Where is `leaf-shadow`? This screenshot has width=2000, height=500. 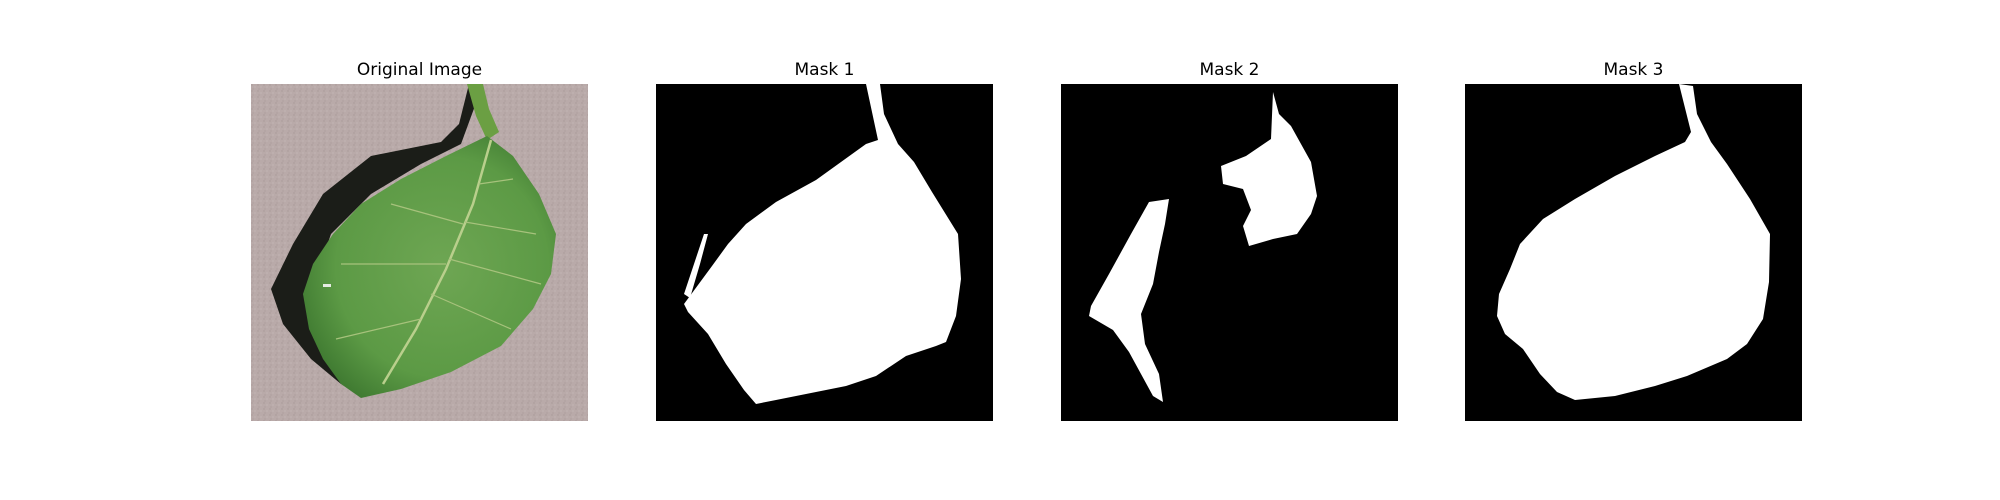 leaf-shadow is located at coordinates (377, 234).